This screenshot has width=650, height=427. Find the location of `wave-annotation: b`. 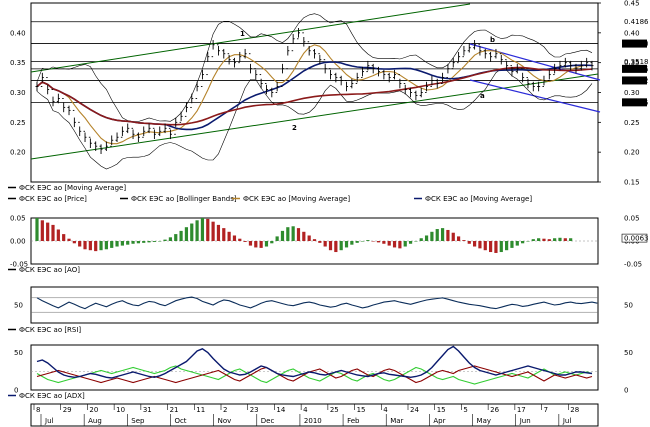

wave-annotation: b is located at coordinates (492, 40).